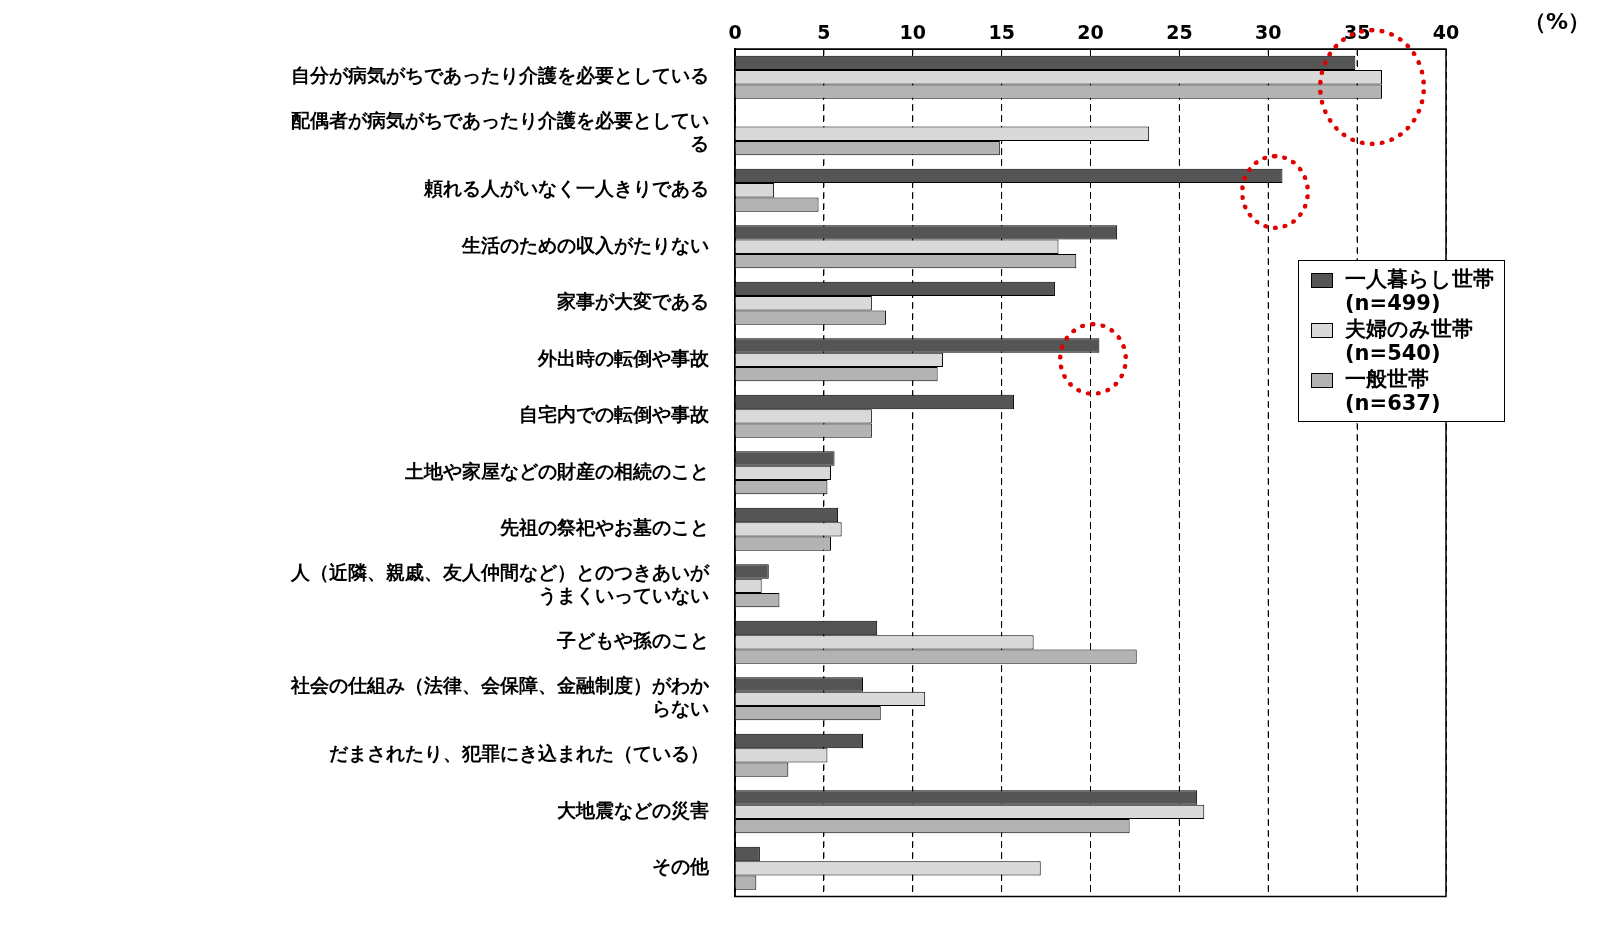 The width and height of the screenshot is (1599, 934). What do you see at coordinates (500, 697) in the screenshot?
I see `y-tick-label: 社会の仕組み（法律、会保障、金融制度）がわからない` at bounding box center [500, 697].